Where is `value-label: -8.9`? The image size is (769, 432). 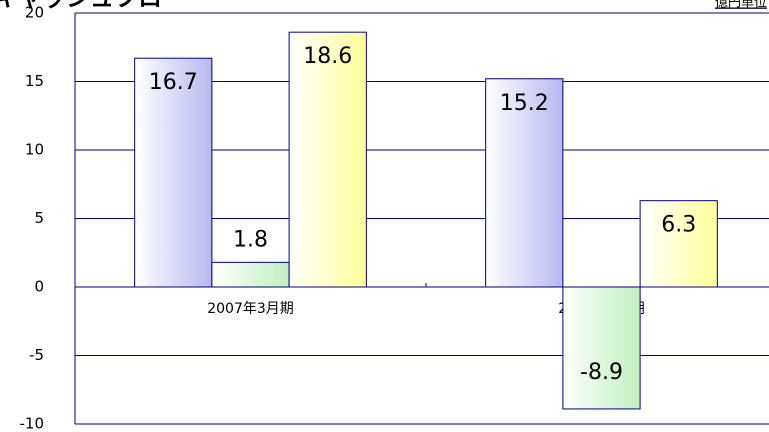
value-label: -8.9 is located at coordinates (601, 372).